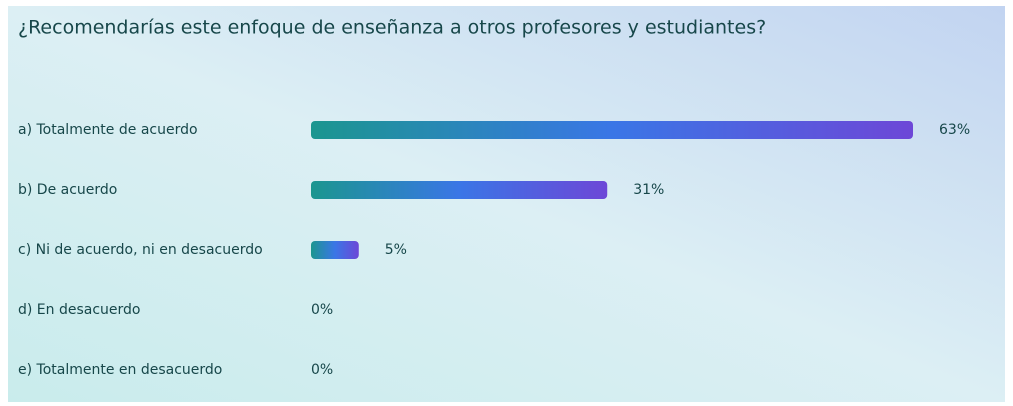 Image resolution: width=1013 pixels, height=406 pixels. What do you see at coordinates (120, 370) in the screenshot?
I see `category-label: e) Totalmente en desacuerdo` at bounding box center [120, 370].